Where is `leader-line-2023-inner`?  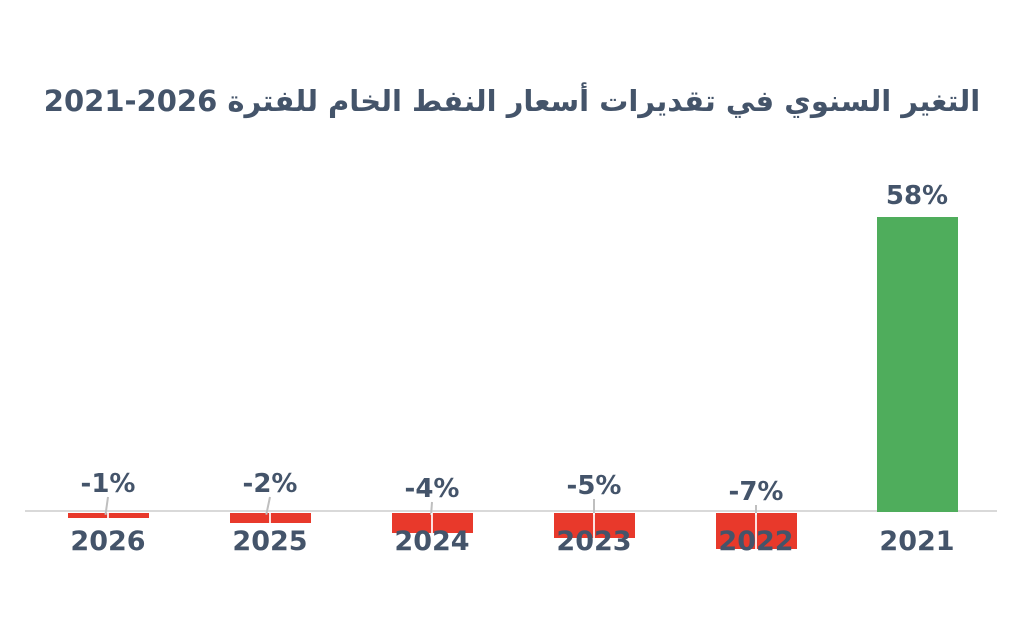 leader-line-2023-inner is located at coordinates (594, 525).